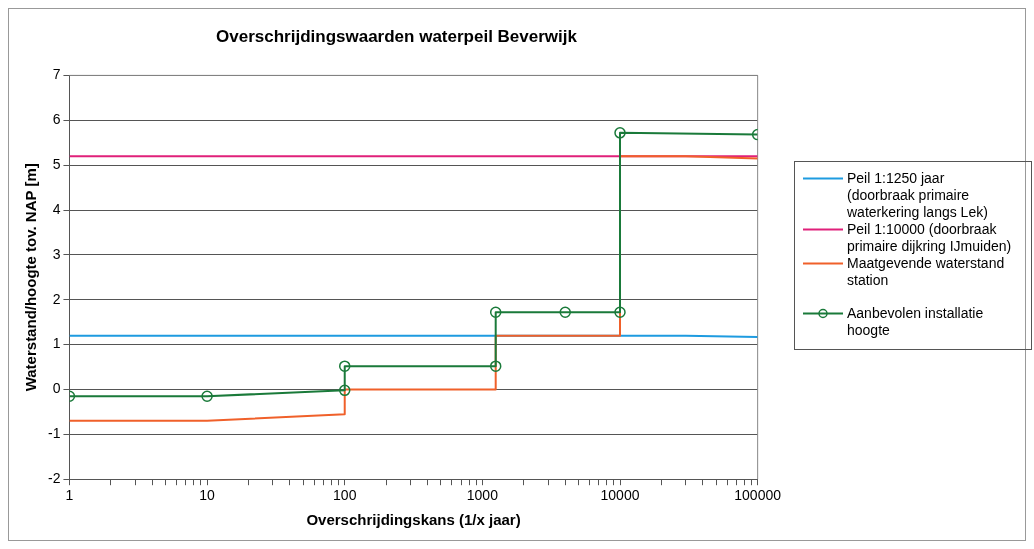 This screenshot has height=549, width=1034. I want to click on y-tick-label: 2, so click(56, 298).